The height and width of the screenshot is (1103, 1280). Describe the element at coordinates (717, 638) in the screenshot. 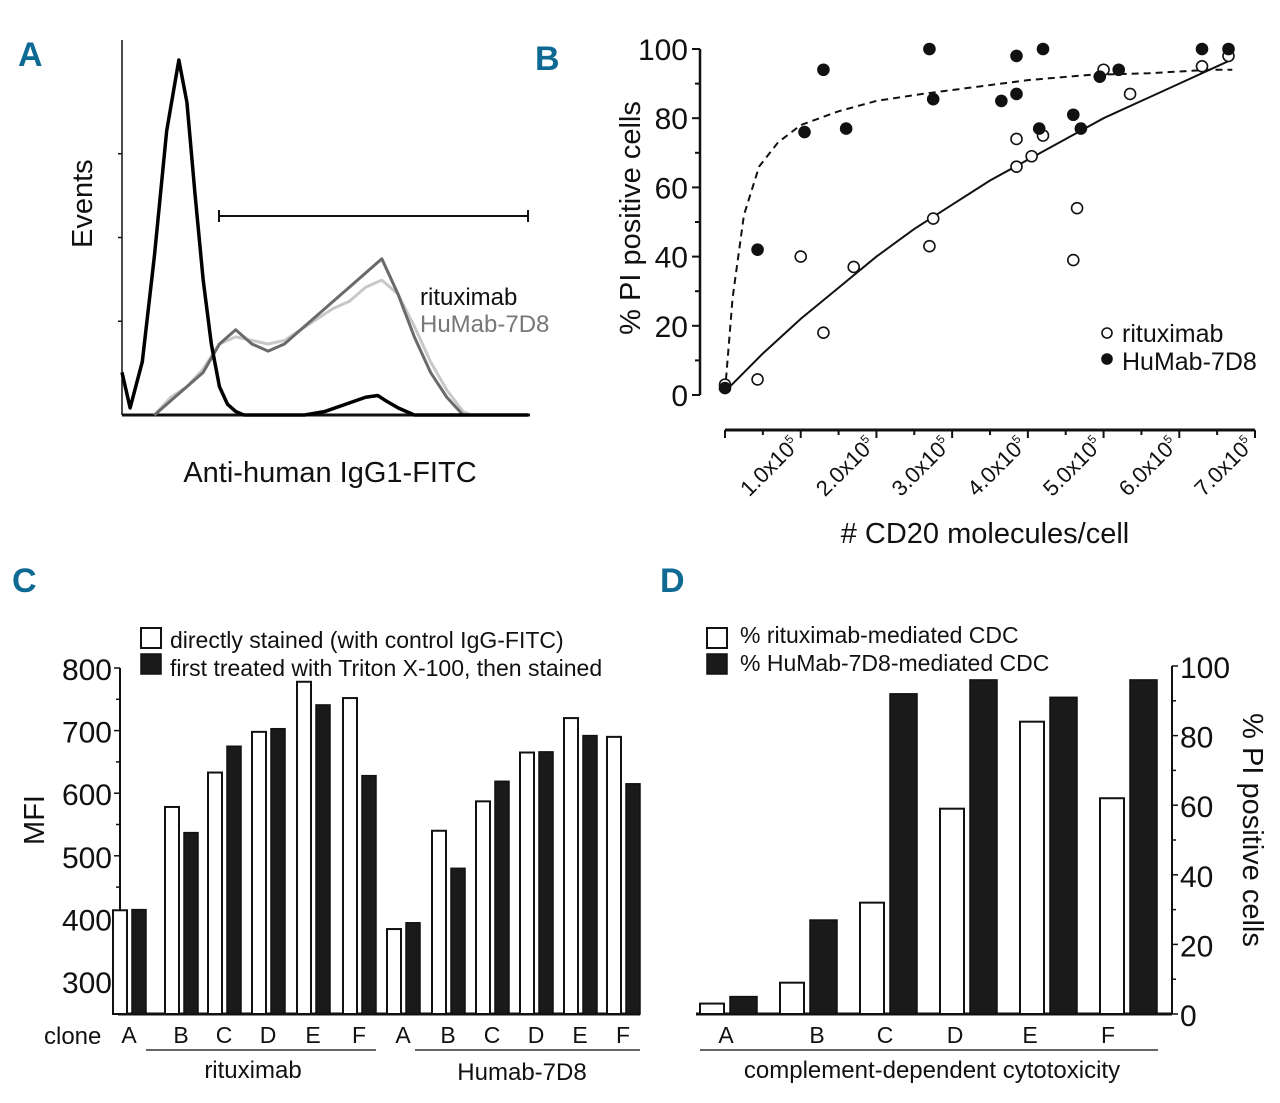

I see `panel-d-legend-swatch-rituximab` at that location.